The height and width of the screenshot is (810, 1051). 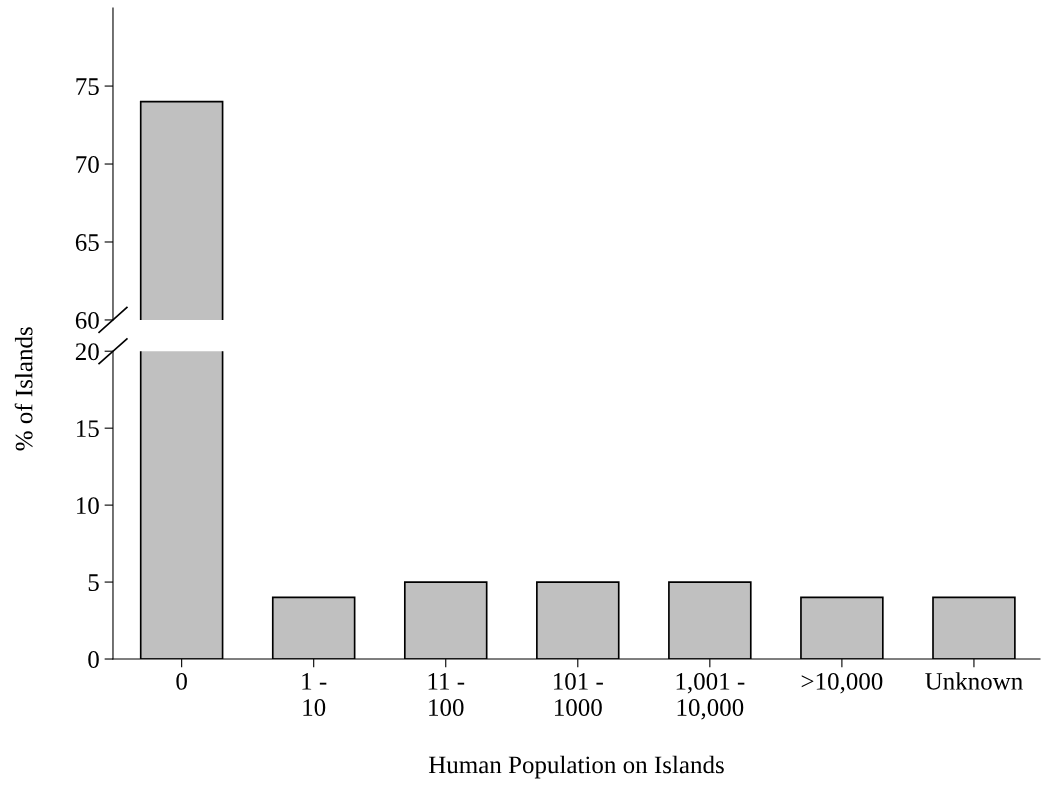 What do you see at coordinates (87, 164) in the screenshot?
I see `y-tick-label: 70` at bounding box center [87, 164].